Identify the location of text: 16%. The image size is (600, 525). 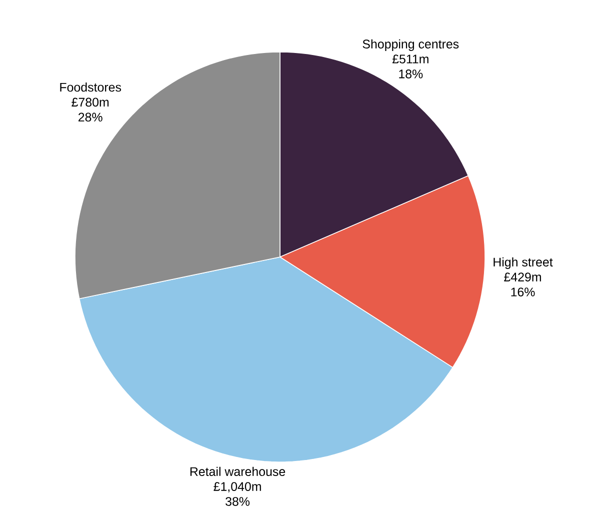
(523, 292).